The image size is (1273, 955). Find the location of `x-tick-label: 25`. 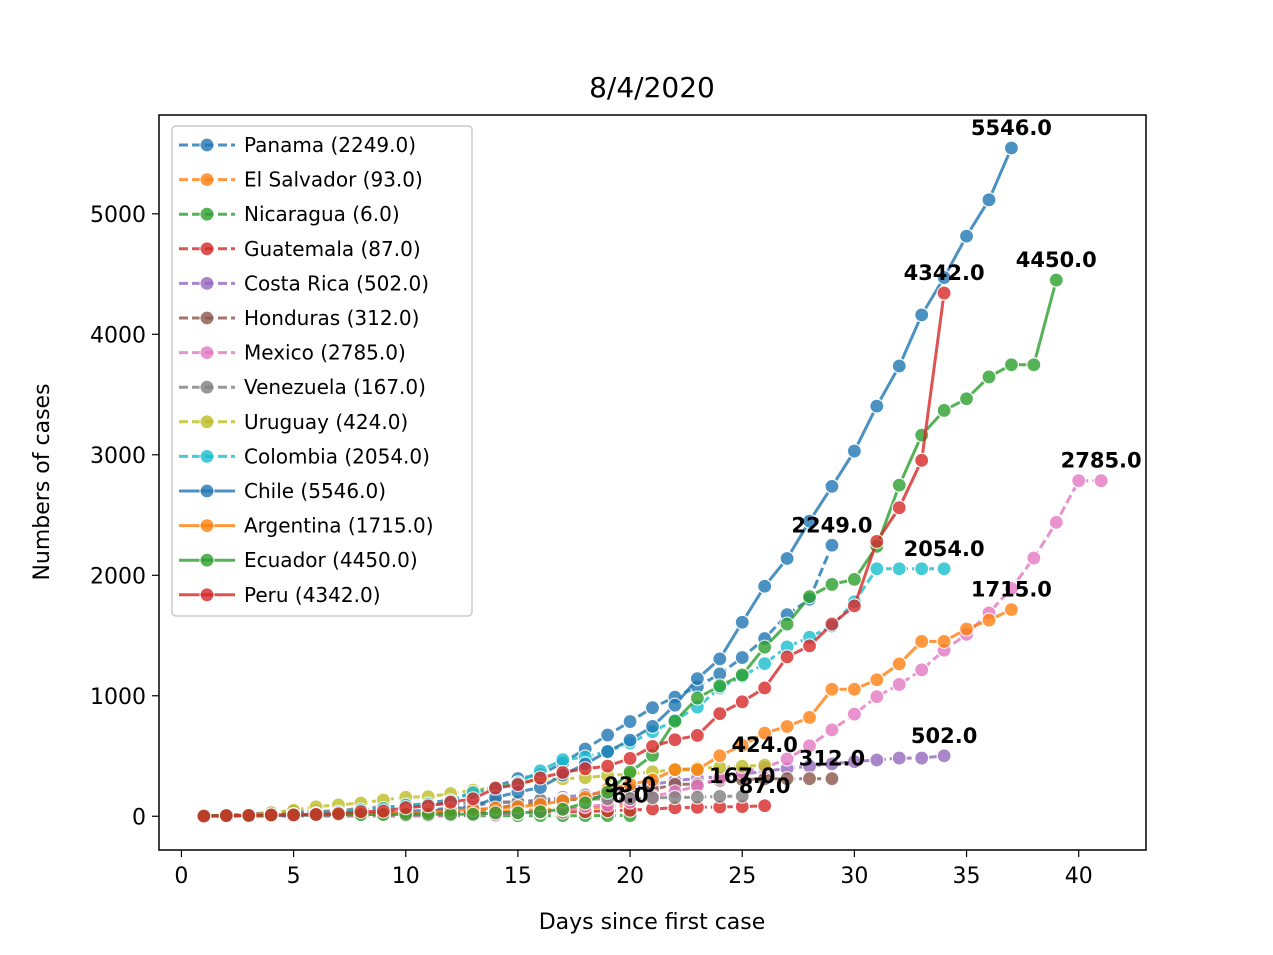

x-tick-label: 25 is located at coordinates (742, 876).